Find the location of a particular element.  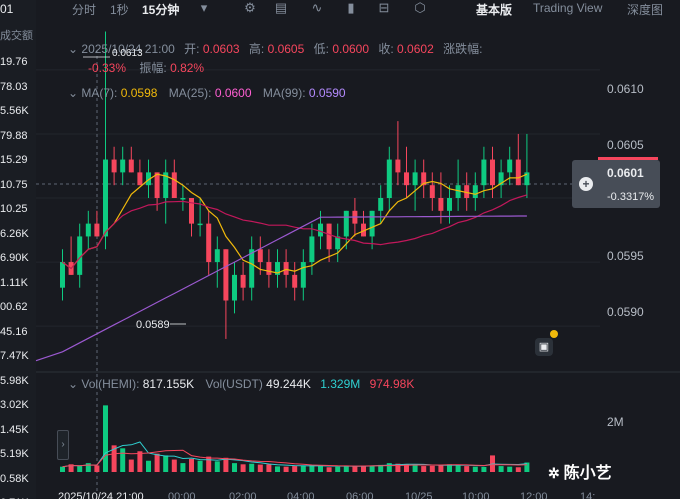

low-marker-label: 0.0589 is located at coordinates (153, 325).